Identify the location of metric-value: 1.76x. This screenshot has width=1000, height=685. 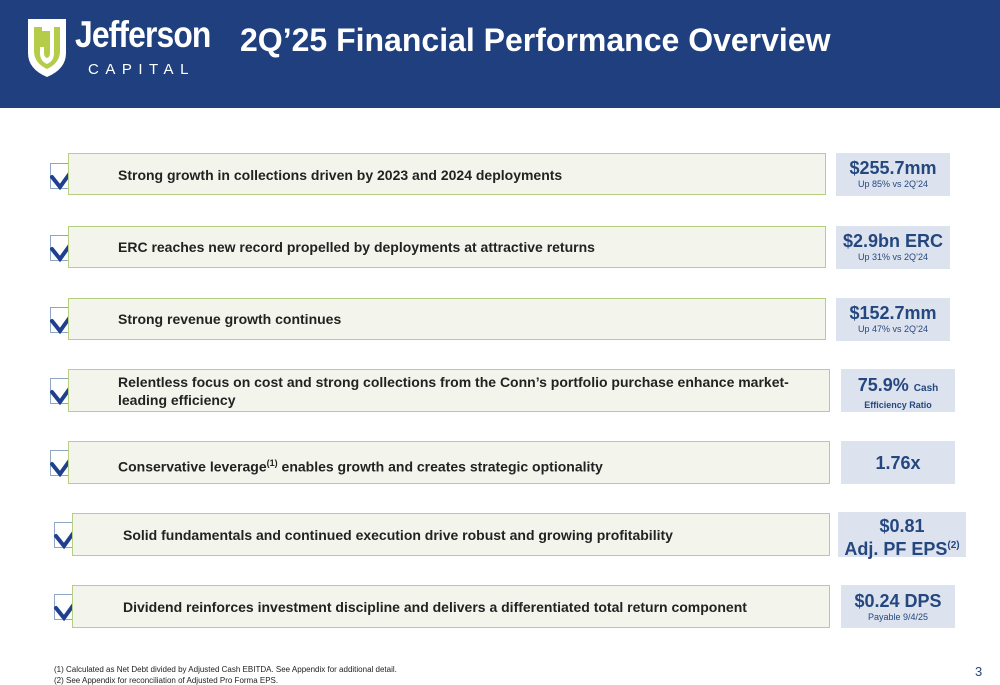
(898, 463).